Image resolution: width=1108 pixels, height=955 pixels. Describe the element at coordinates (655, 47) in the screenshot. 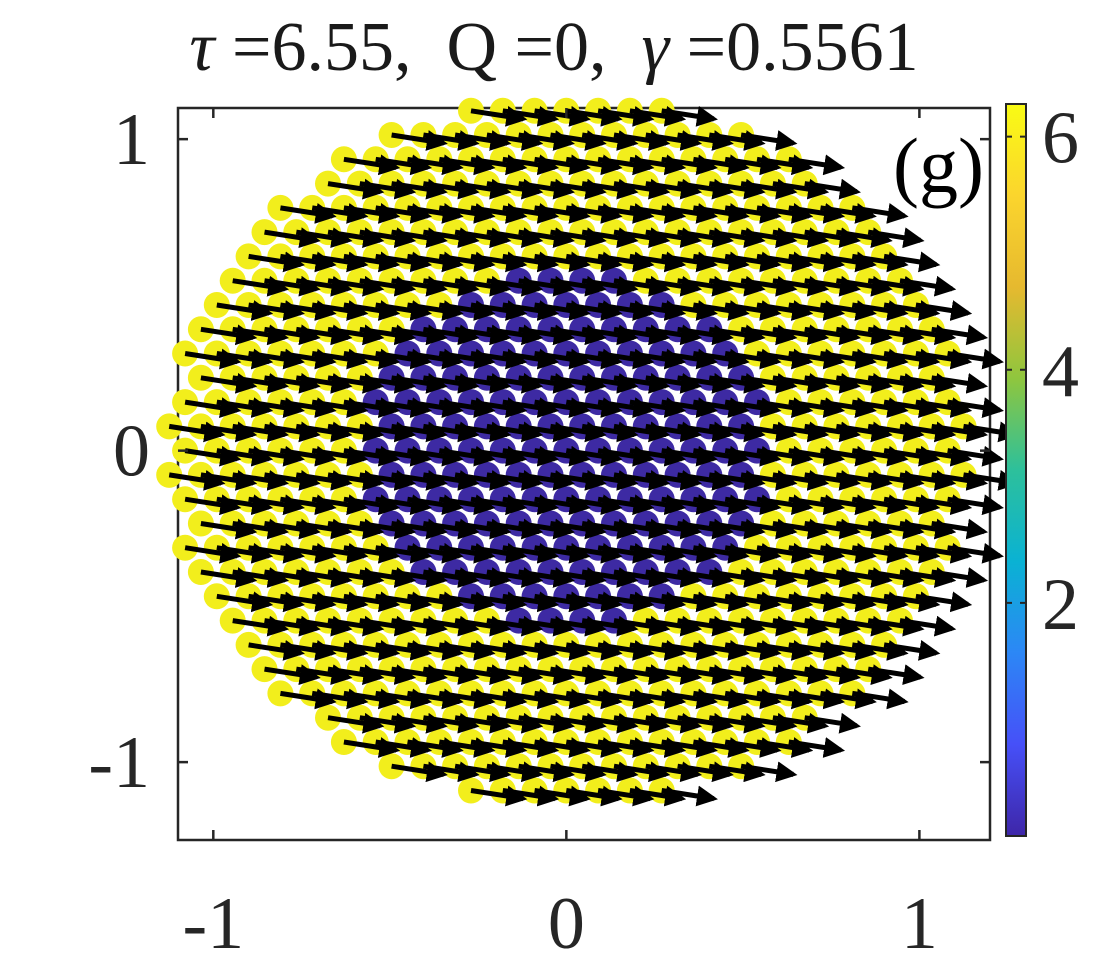

I see `gamma-symbol: γ` at that location.